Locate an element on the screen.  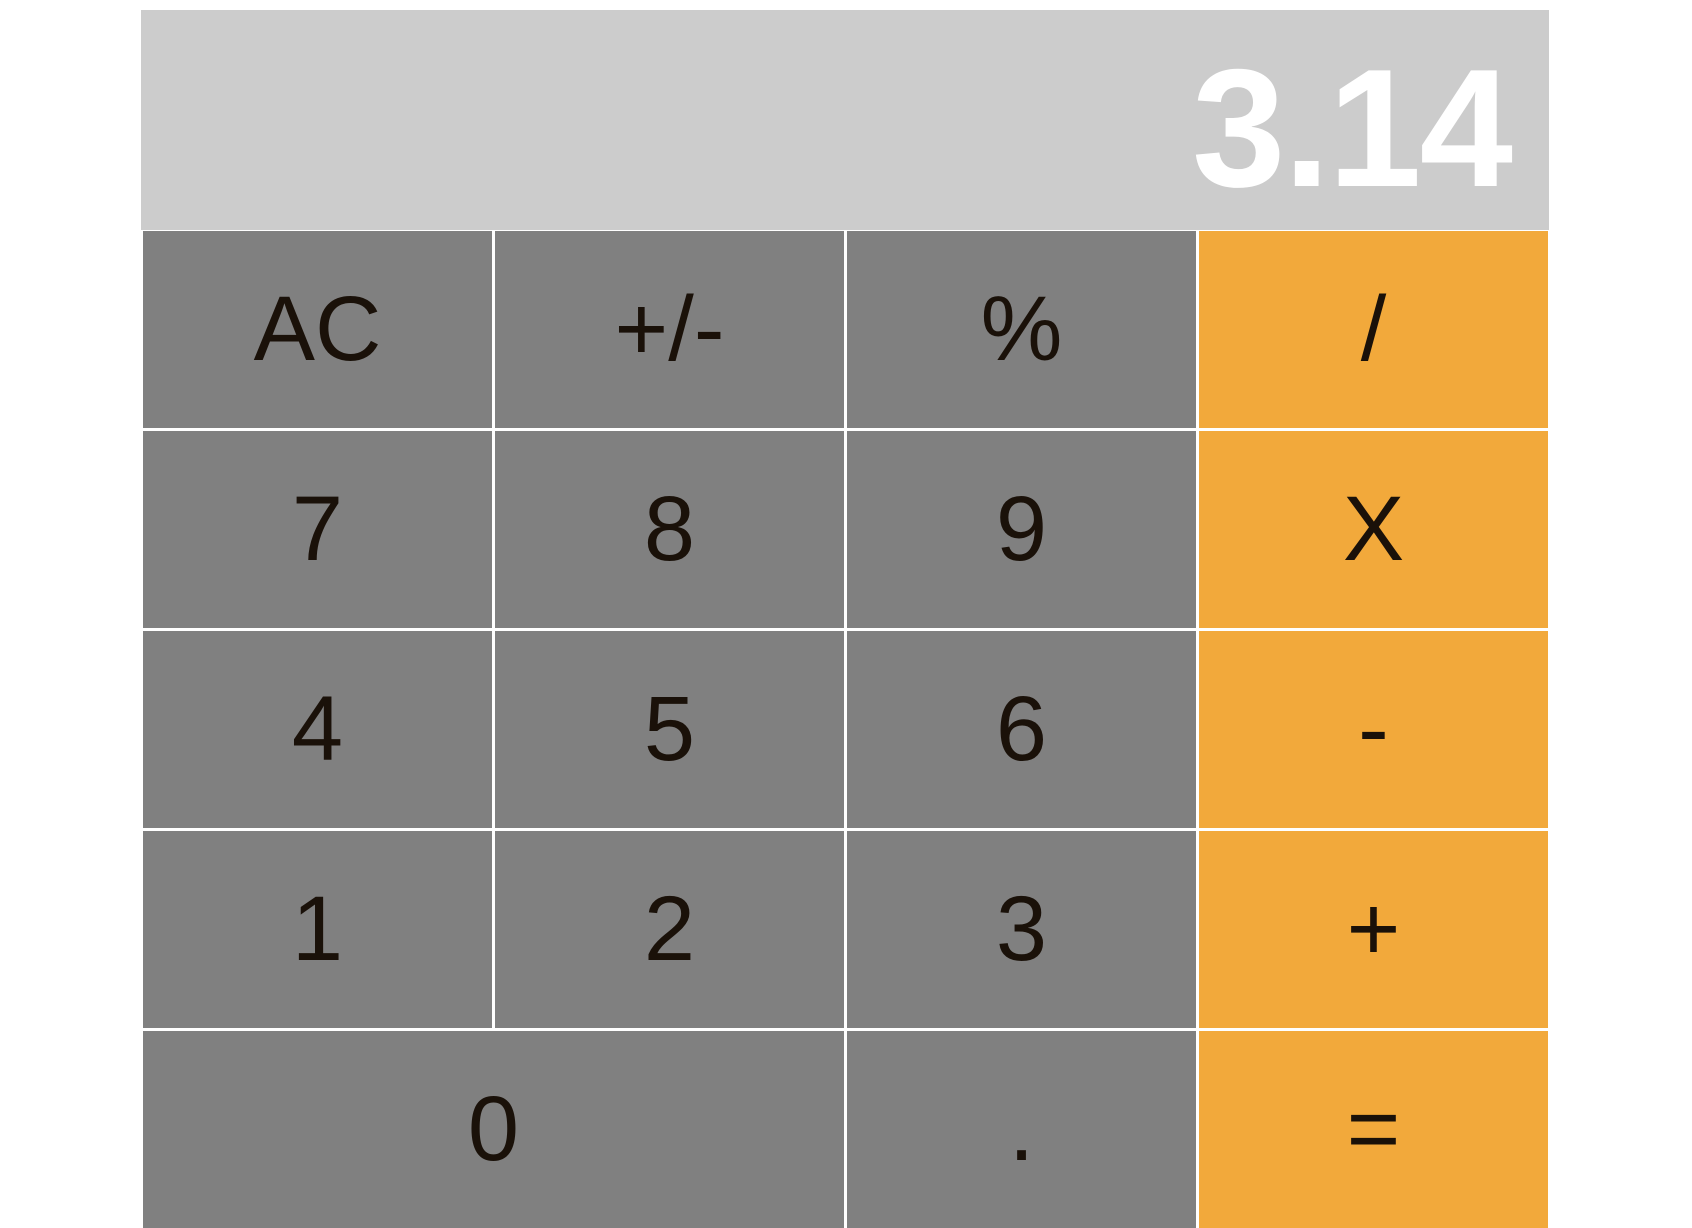
sign-toggle-button: +/- is located at coordinates (669, 329).